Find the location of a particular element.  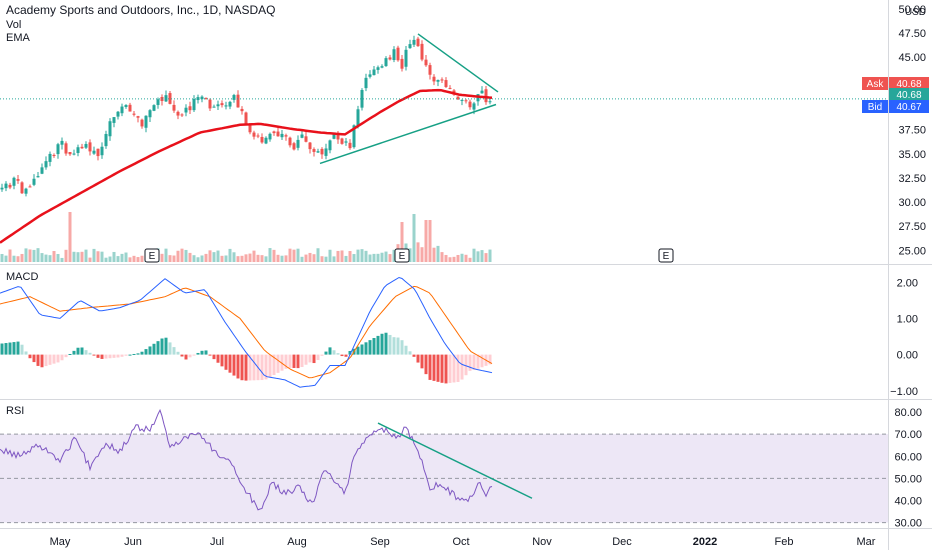

macd-label: MACD is located at coordinates (22, 277).